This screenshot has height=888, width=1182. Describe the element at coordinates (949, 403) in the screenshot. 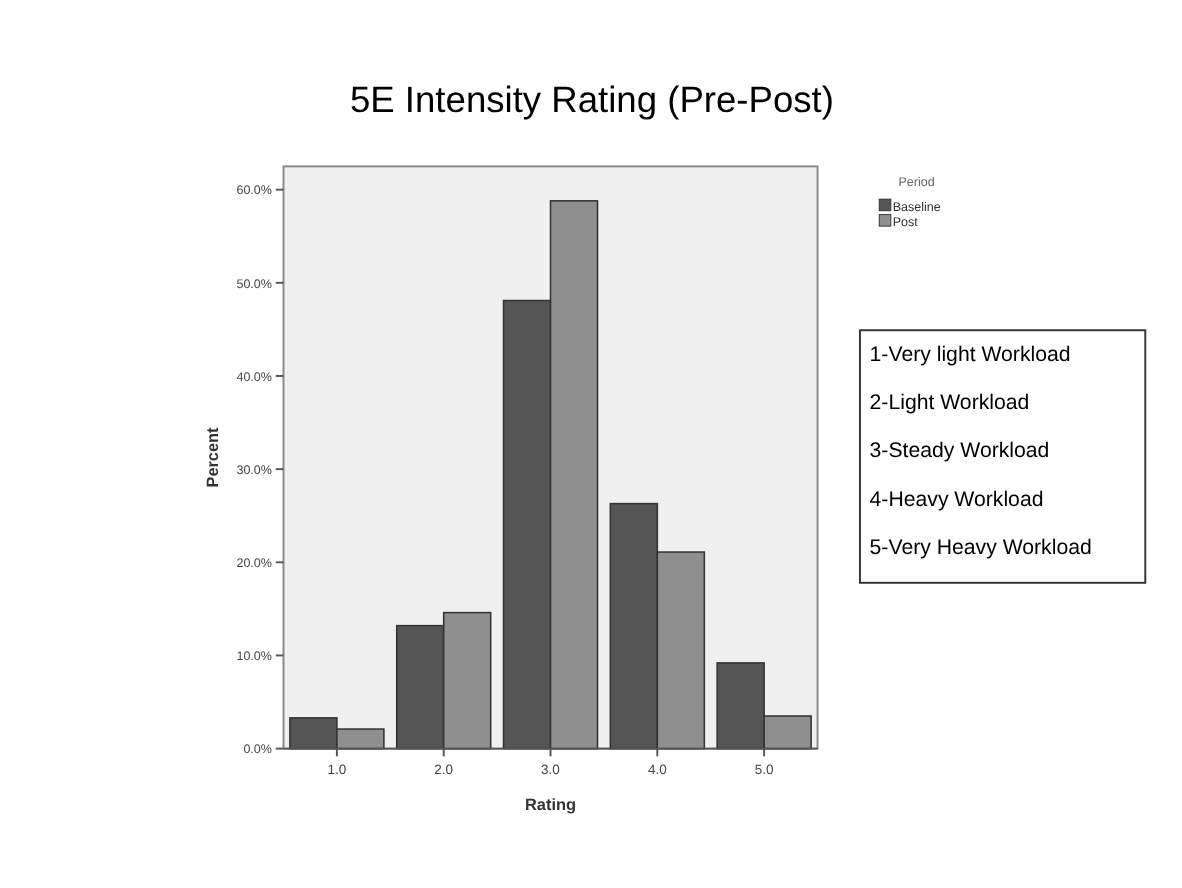

I see `text: 2-Light Workload` at that location.